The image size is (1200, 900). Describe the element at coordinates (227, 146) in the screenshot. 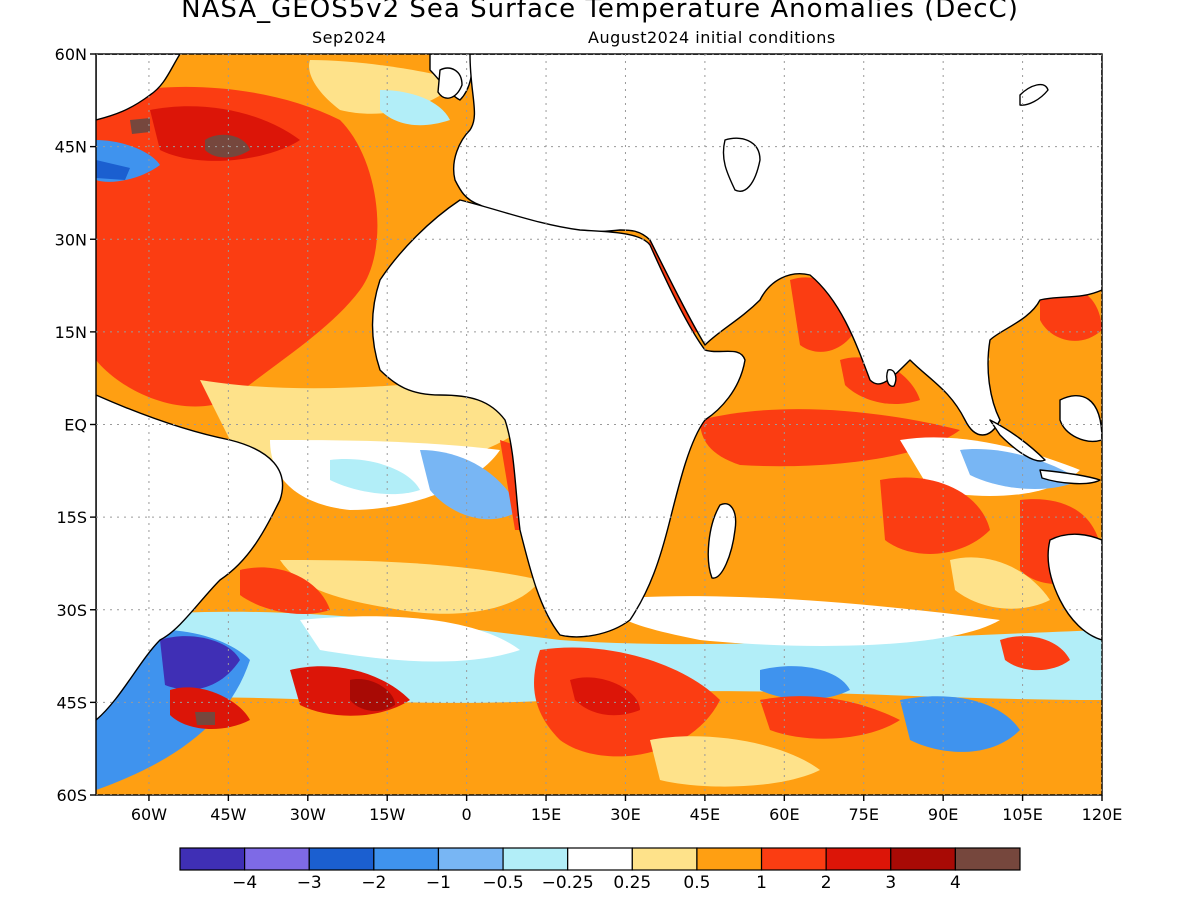

I see `extreme-warm-anomaly-gulf` at that location.